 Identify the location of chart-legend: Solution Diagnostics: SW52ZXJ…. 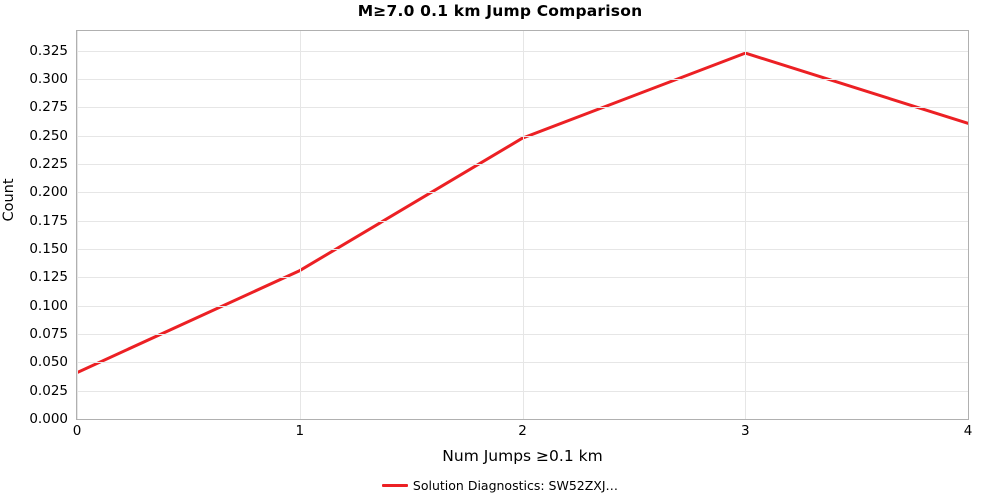
(500, 485).